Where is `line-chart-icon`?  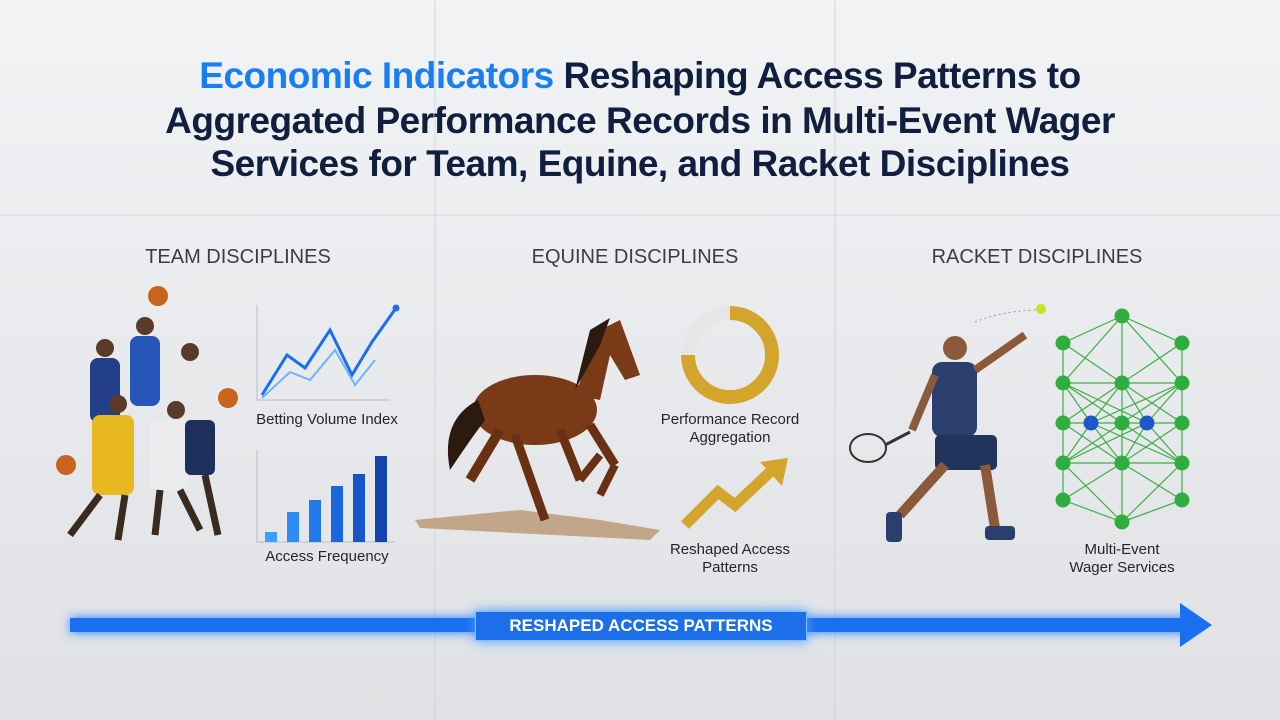 line-chart-icon is located at coordinates (328, 352).